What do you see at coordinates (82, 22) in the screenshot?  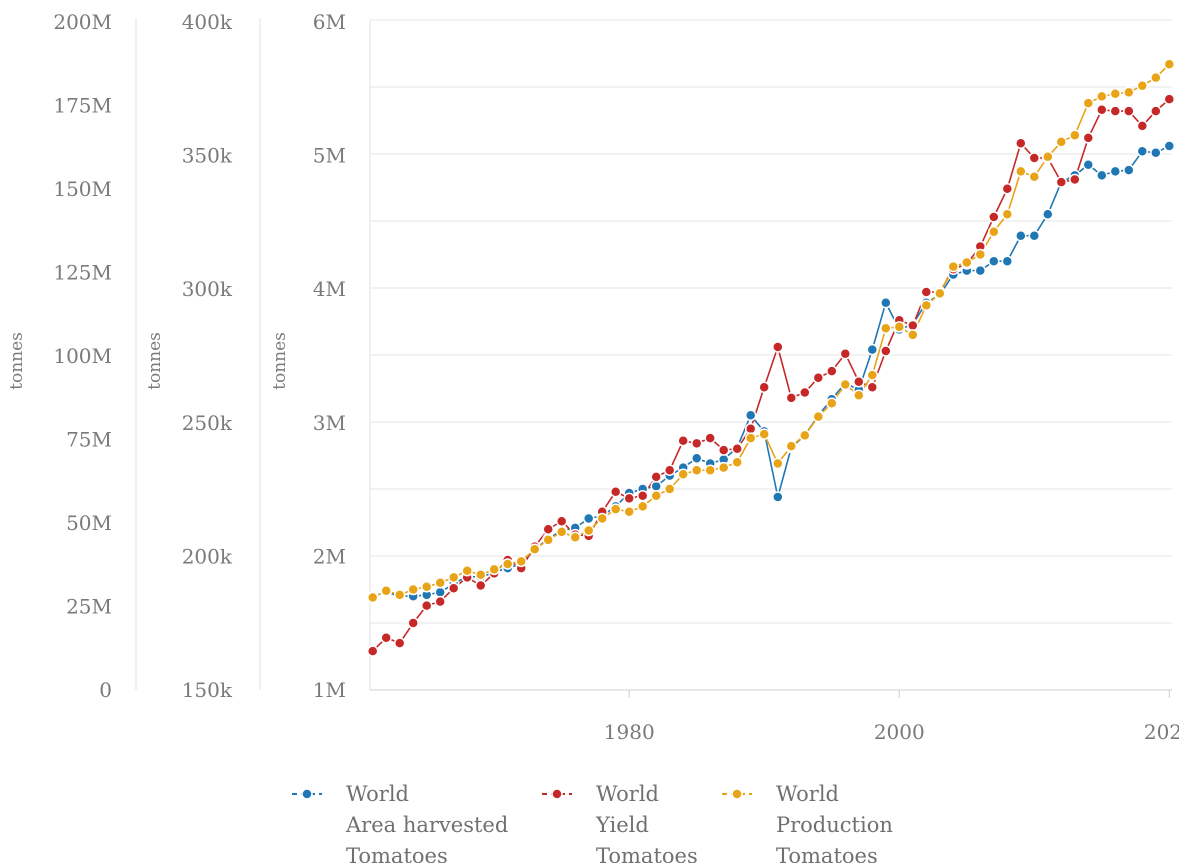 I see `y-tick-label: 200M` at bounding box center [82, 22].